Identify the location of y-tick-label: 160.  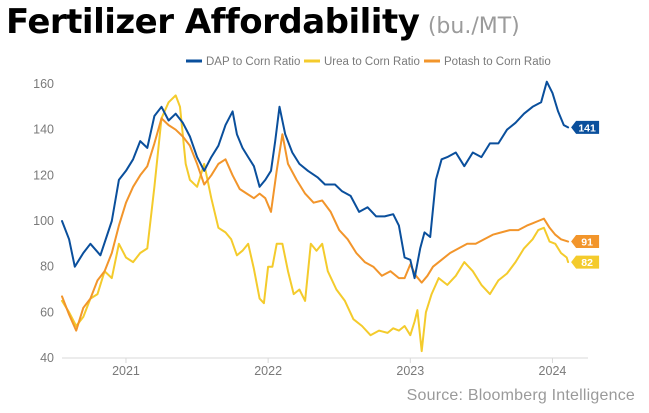
(43, 84).